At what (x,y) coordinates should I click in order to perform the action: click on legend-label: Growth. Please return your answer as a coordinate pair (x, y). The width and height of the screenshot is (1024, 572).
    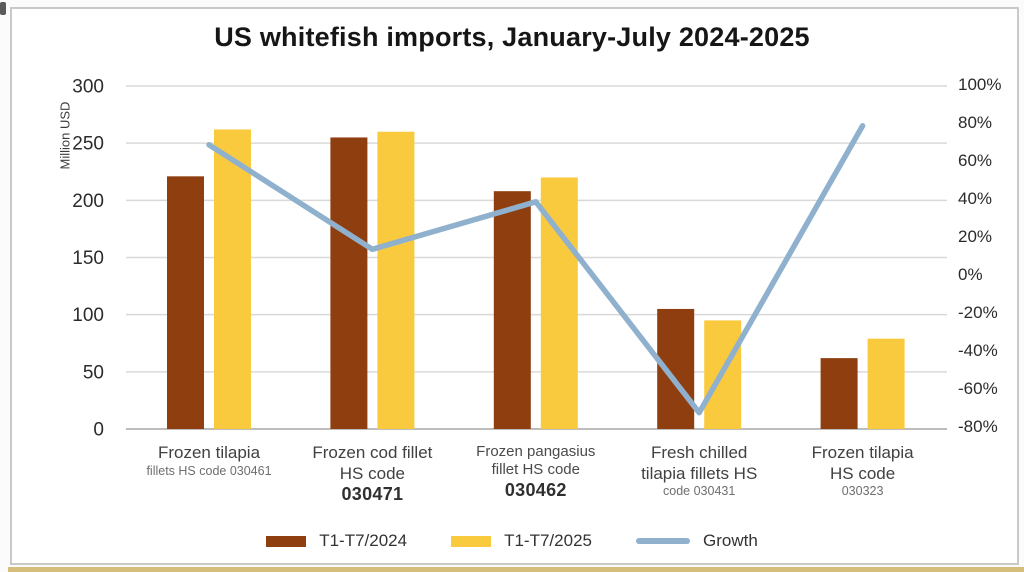
    Looking at the image, I should click on (730, 540).